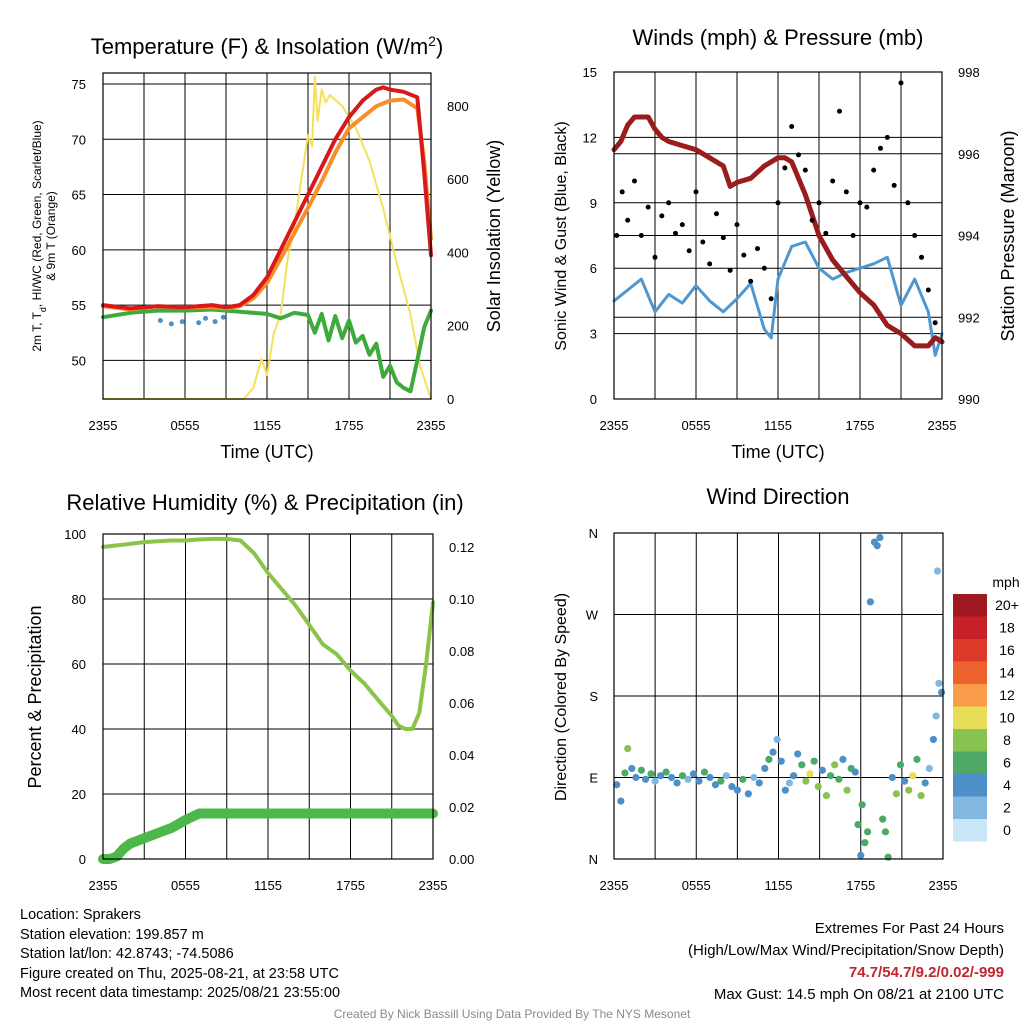  Describe the element at coordinates (1007, 605) in the screenshot. I see `colorbar-label: 20+` at that location.